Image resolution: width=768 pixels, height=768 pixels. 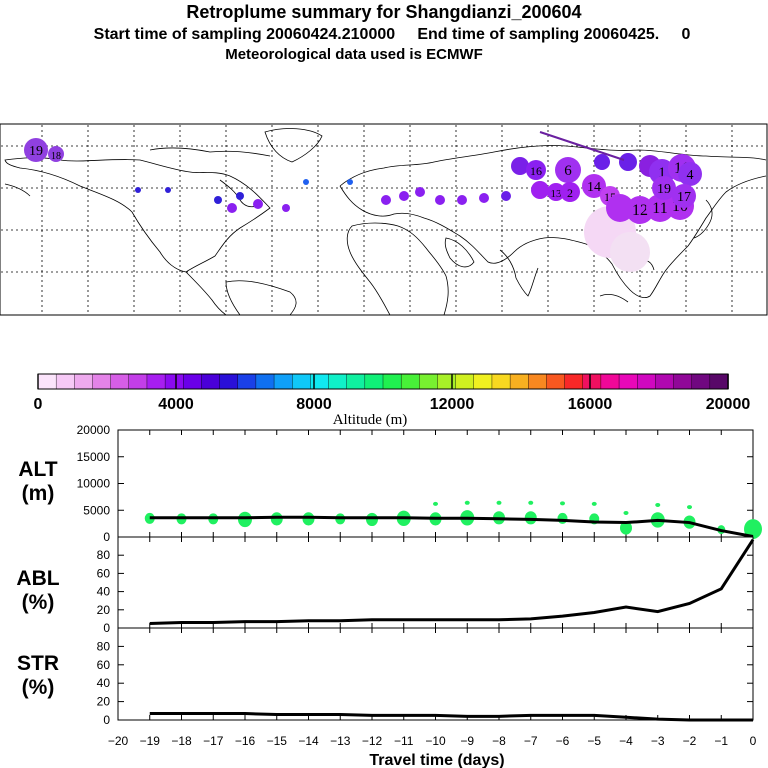 What do you see at coordinates (662, 173) in the screenshot?
I see `plume-label: 1` at bounding box center [662, 173].